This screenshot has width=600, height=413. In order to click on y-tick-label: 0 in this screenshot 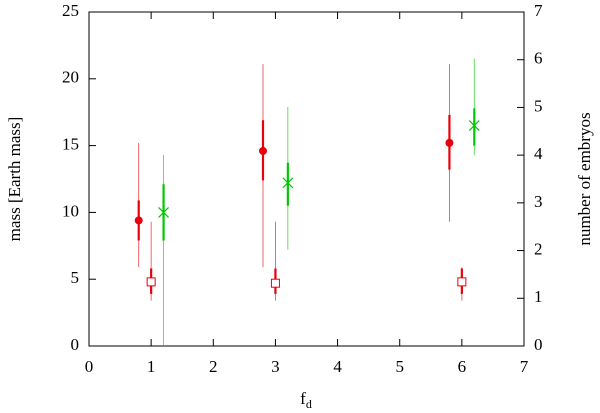, I will do `click(75, 344)`.